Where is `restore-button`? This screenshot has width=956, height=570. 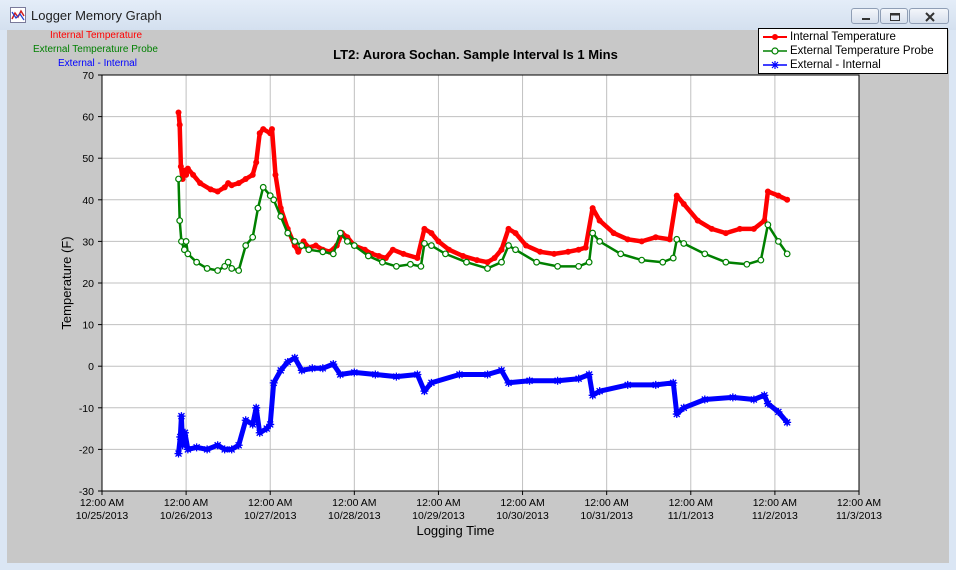 restore-button is located at coordinates (894, 16).